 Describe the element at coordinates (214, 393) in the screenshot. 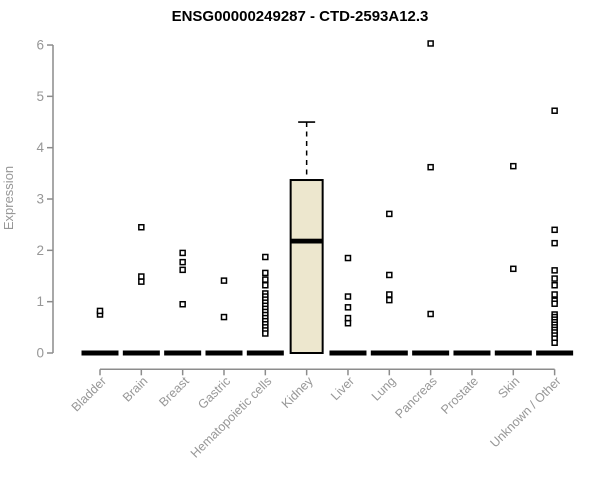

I see `x-tick-label: Gastric` at that location.